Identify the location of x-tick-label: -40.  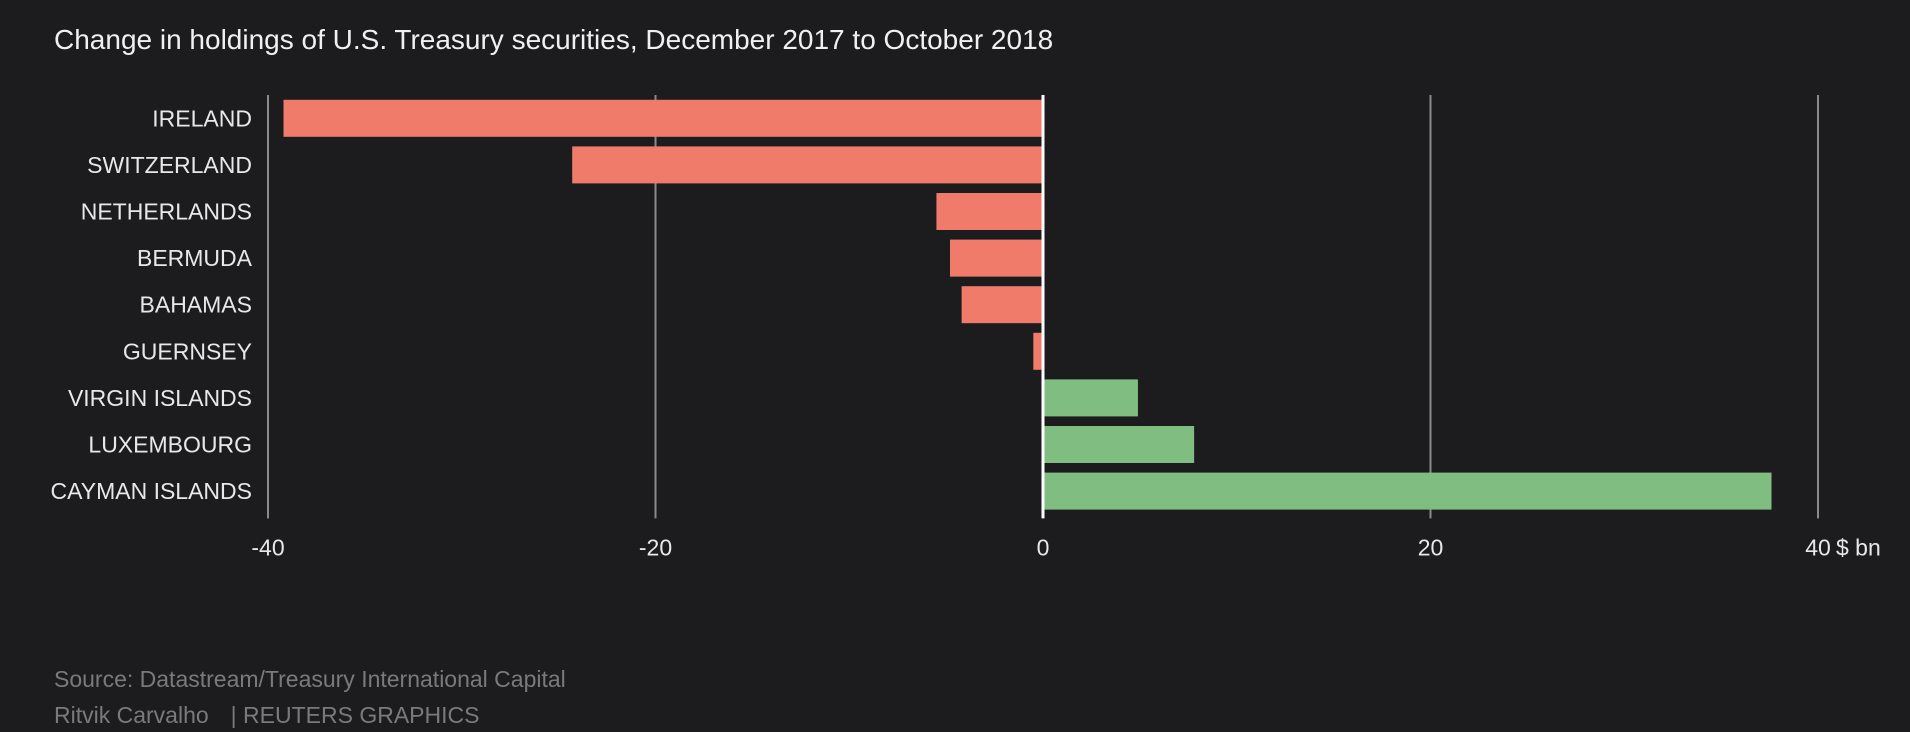
(267, 547).